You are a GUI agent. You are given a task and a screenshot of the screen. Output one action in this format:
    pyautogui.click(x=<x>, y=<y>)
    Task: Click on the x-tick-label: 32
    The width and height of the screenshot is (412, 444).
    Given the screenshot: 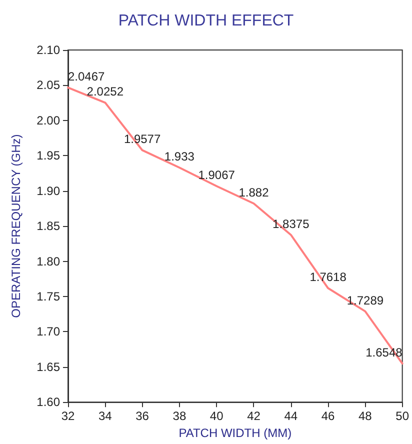 What is the action you would take?
    pyautogui.click(x=68, y=416)
    